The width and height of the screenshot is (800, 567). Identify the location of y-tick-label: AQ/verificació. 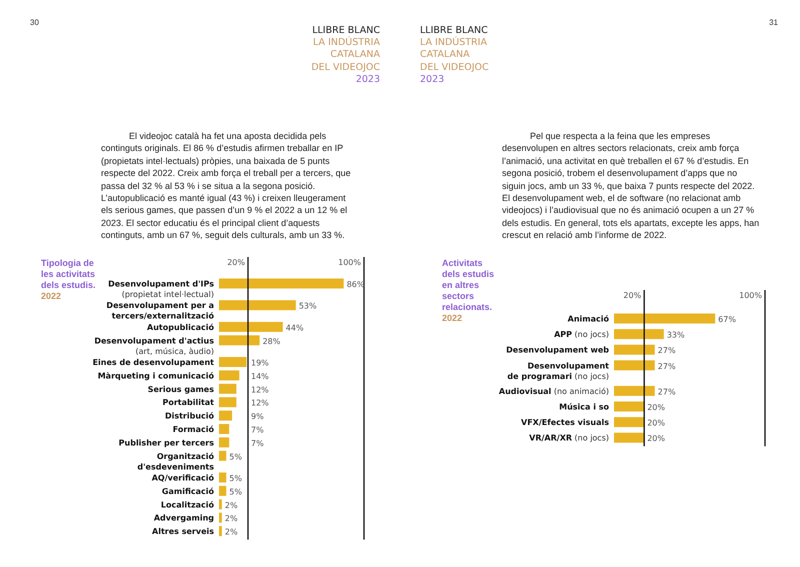
(183, 478).